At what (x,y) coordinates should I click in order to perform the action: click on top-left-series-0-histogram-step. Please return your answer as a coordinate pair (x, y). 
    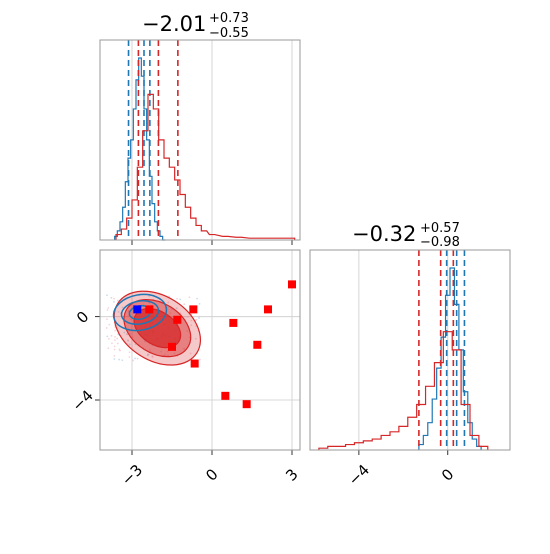
    Looking at the image, I should click on (140, 149).